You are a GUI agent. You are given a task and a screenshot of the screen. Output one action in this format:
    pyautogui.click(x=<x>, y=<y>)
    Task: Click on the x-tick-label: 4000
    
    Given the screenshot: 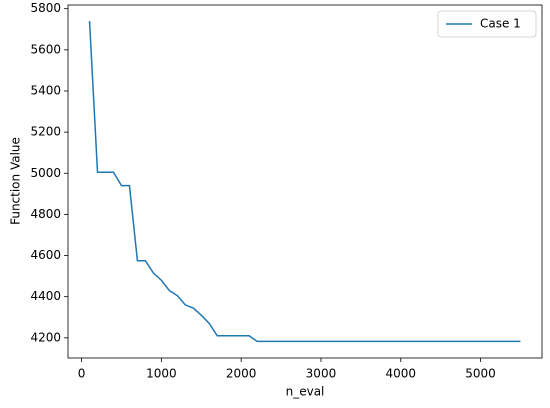 What is the action you would take?
    pyautogui.click(x=400, y=374)
    